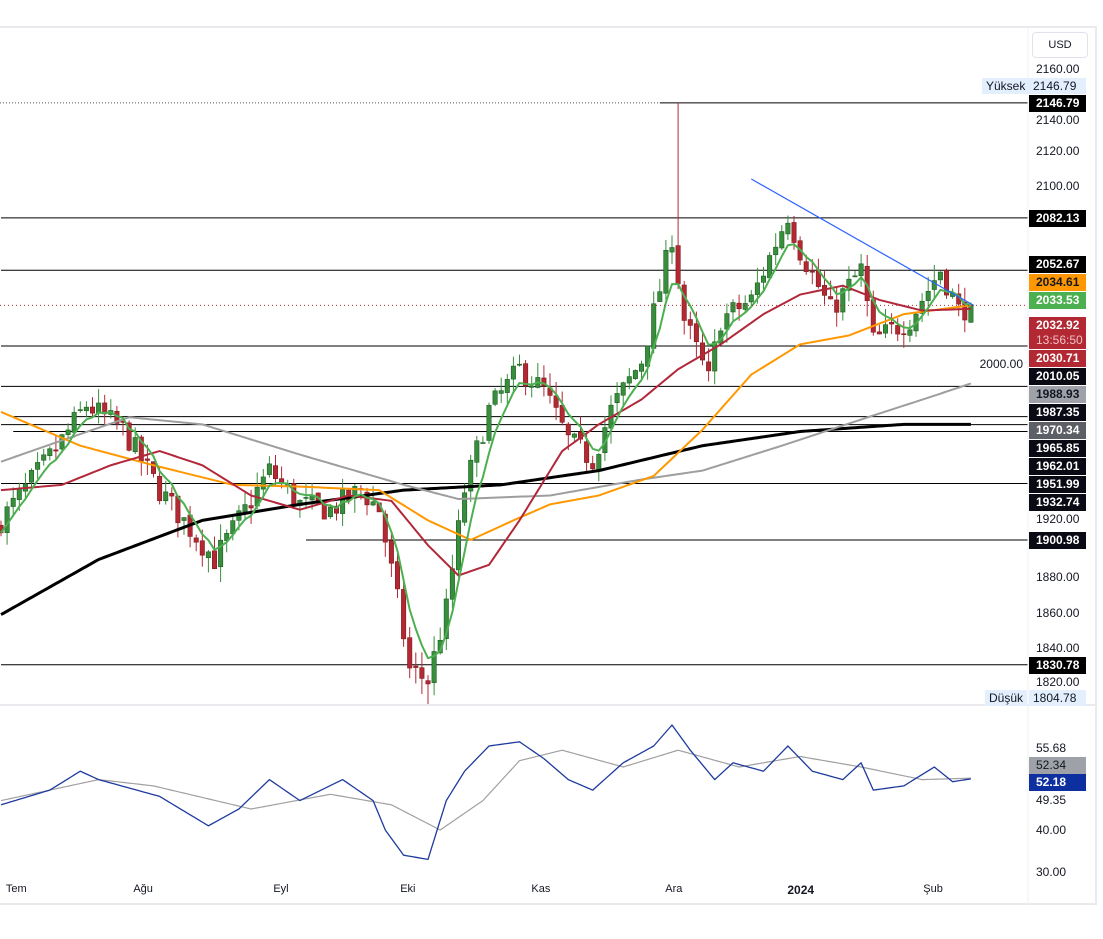 Image resolution: width=1103 pixels, height=939 pixels. I want to click on price-badge: 1830.78, so click(1057, 665).